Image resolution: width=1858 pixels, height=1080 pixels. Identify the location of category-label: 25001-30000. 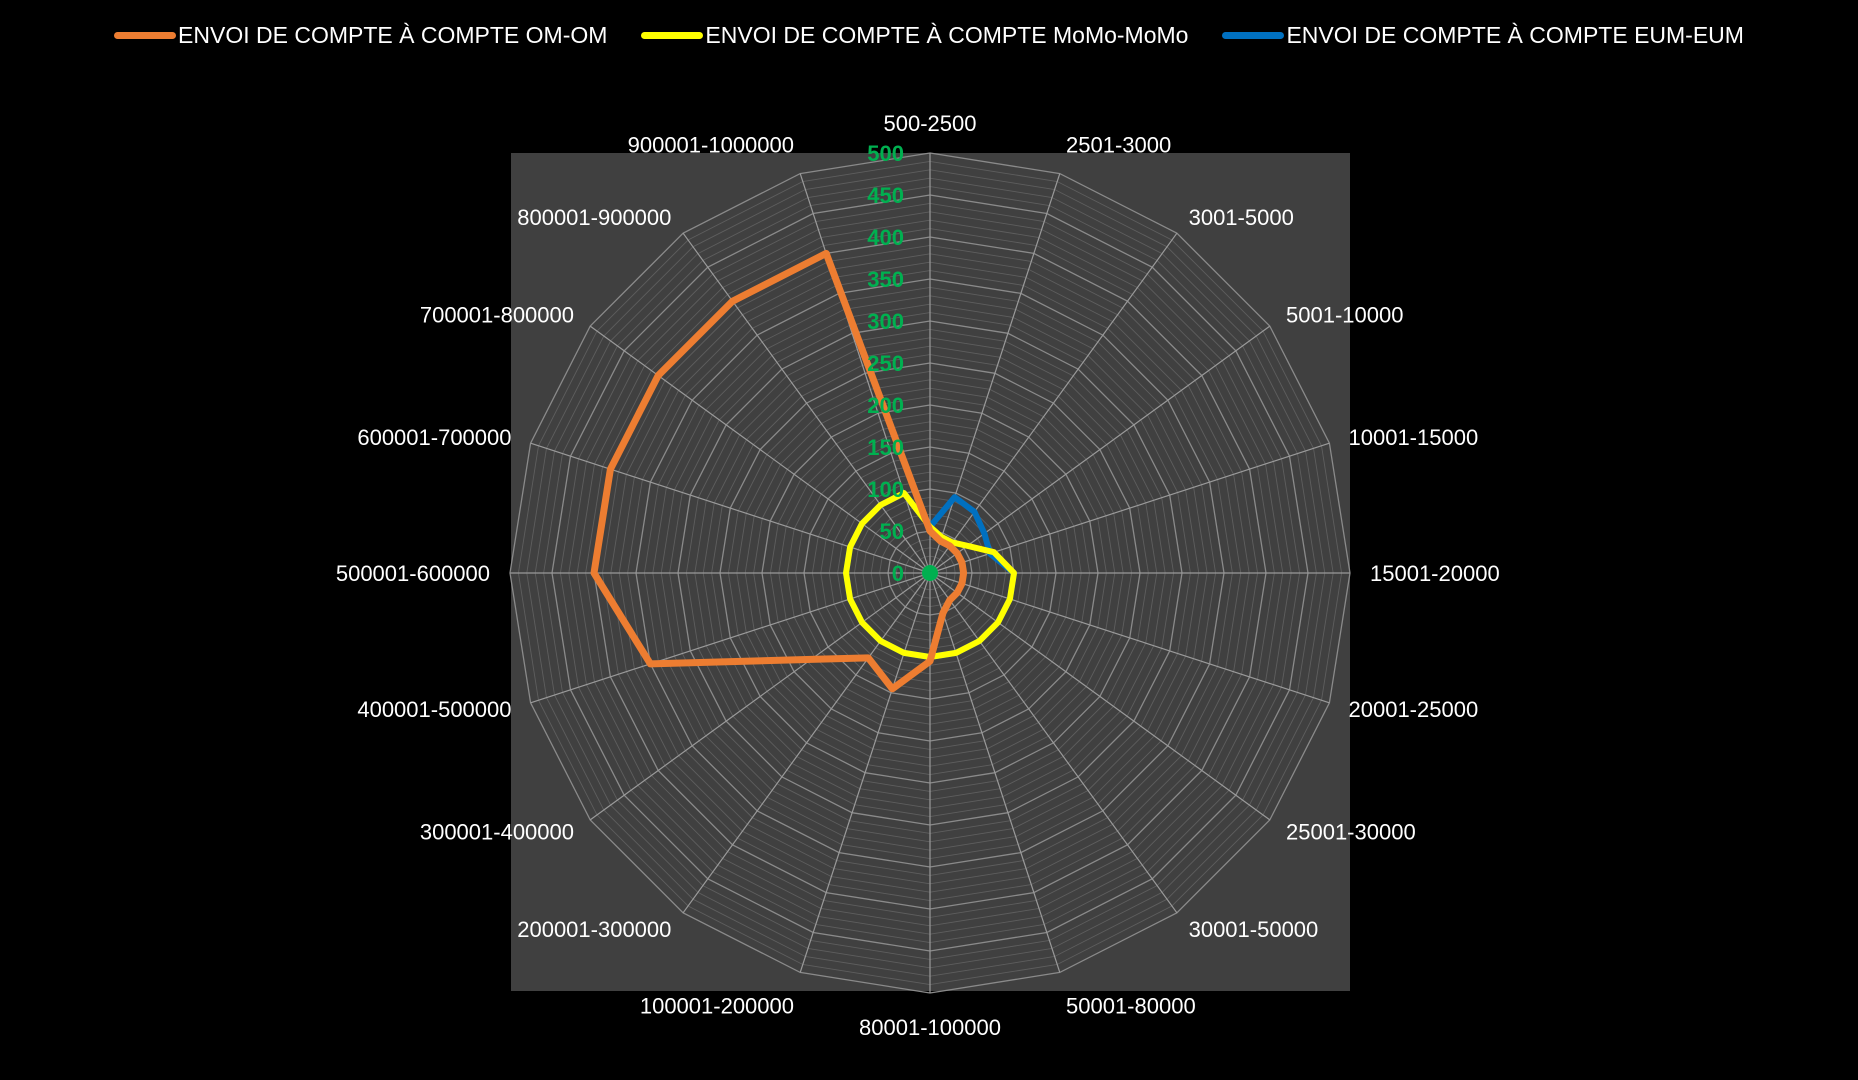
(1351, 832).